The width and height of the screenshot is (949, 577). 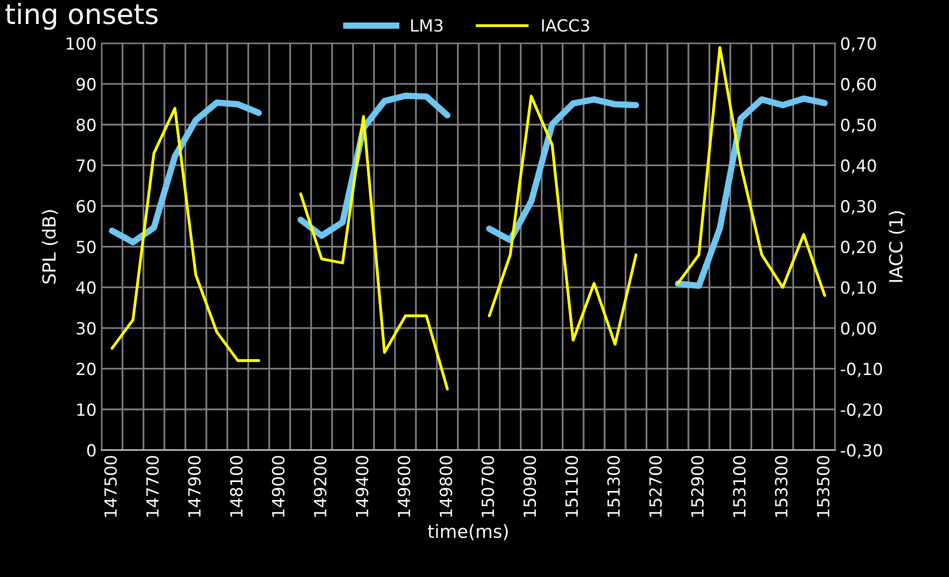 I want to click on y2-tick-label: 0,00, so click(x=858, y=329).